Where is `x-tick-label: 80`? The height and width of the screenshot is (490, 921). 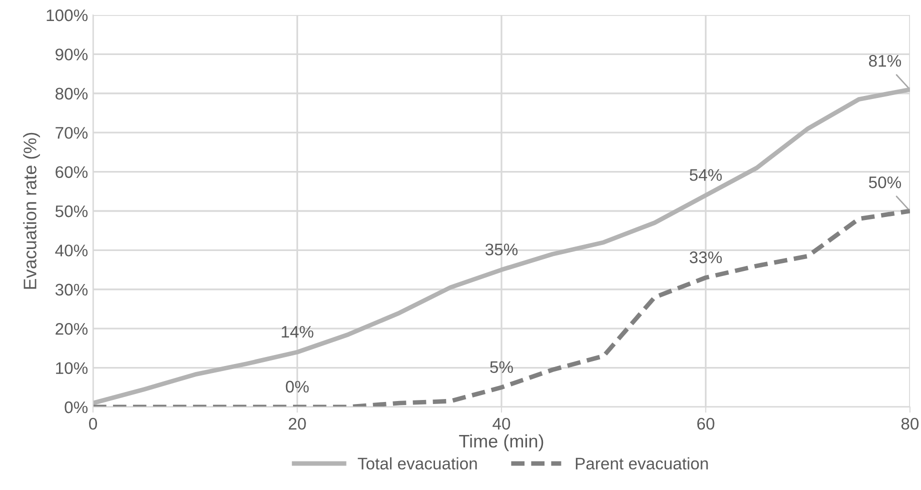 x-tick-label: 80 is located at coordinates (910, 424).